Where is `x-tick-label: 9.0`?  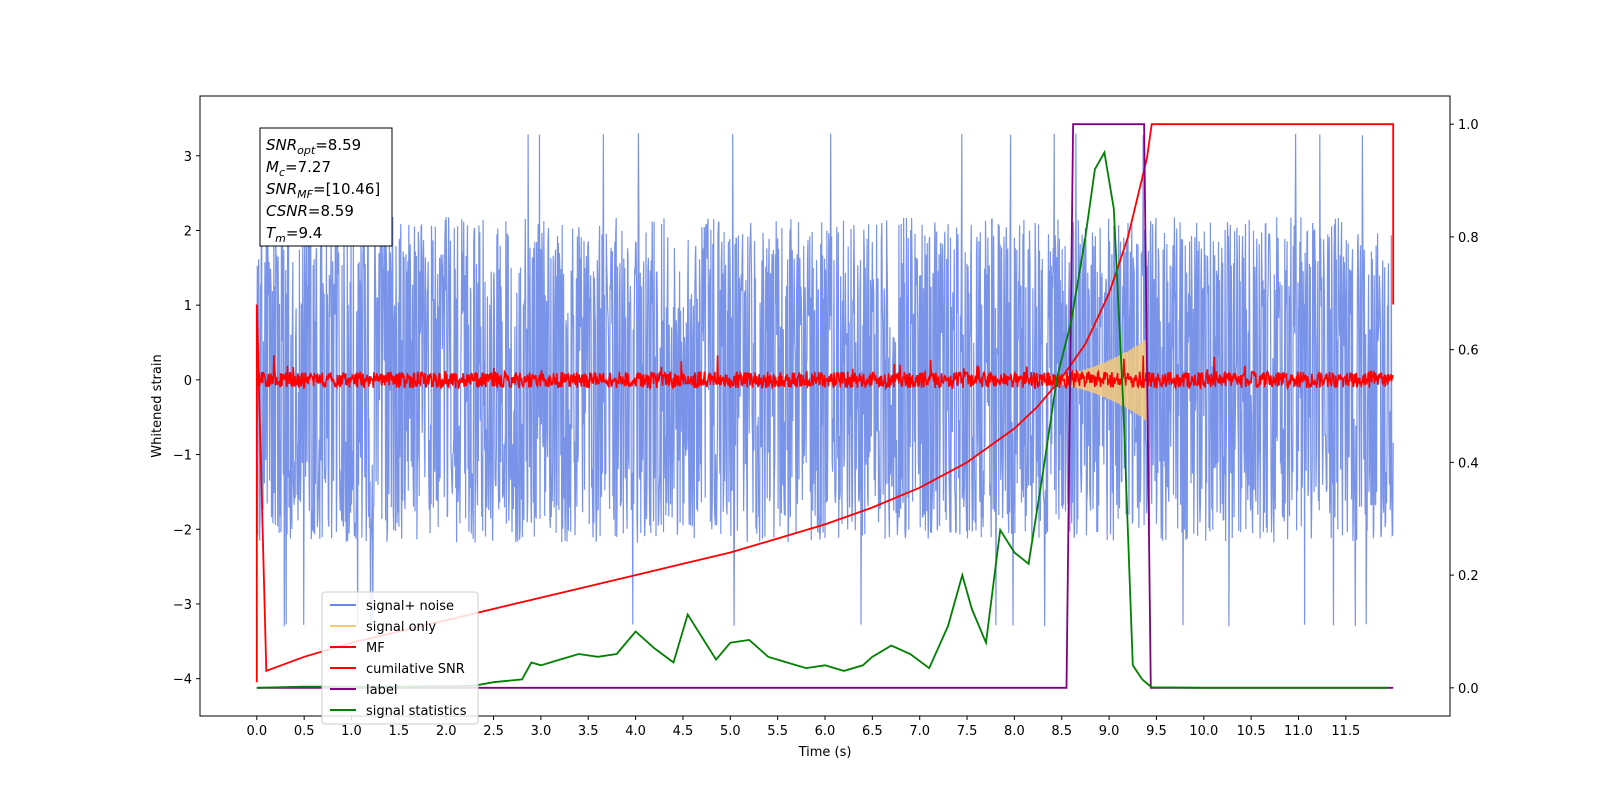
x-tick-label: 9.0 is located at coordinates (1109, 731).